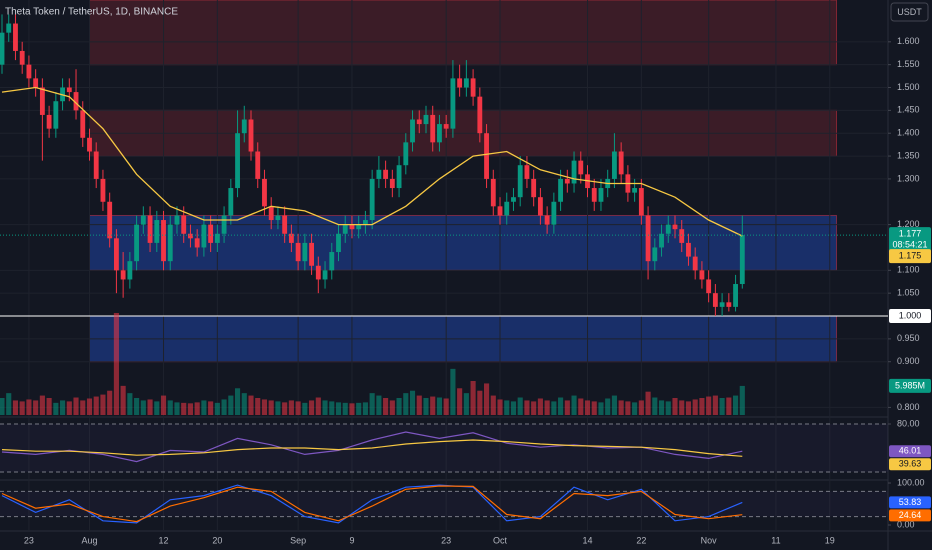 This screenshot has height=550, width=932. I want to click on indicator-line, so click(372, 504).